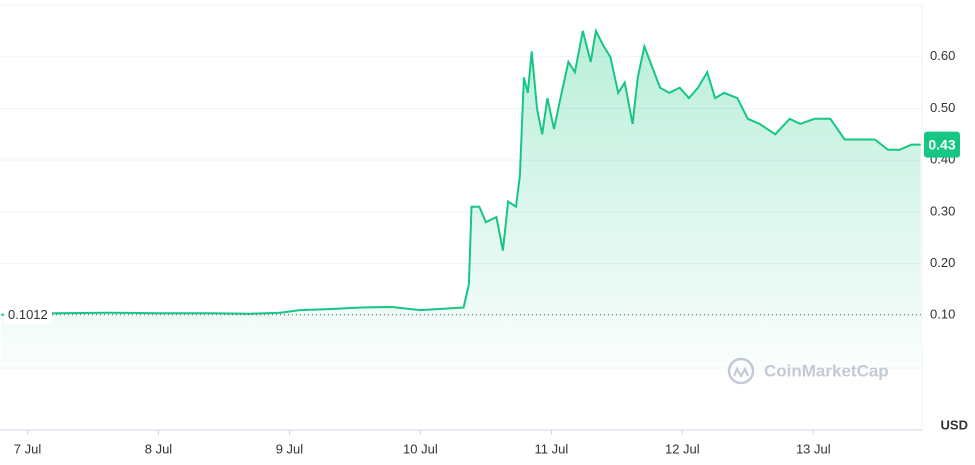 The width and height of the screenshot is (975, 465). What do you see at coordinates (682, 448) in the screenshot?
I see `x-tick-label: 12 Jul` at bounding box center [682, 448].